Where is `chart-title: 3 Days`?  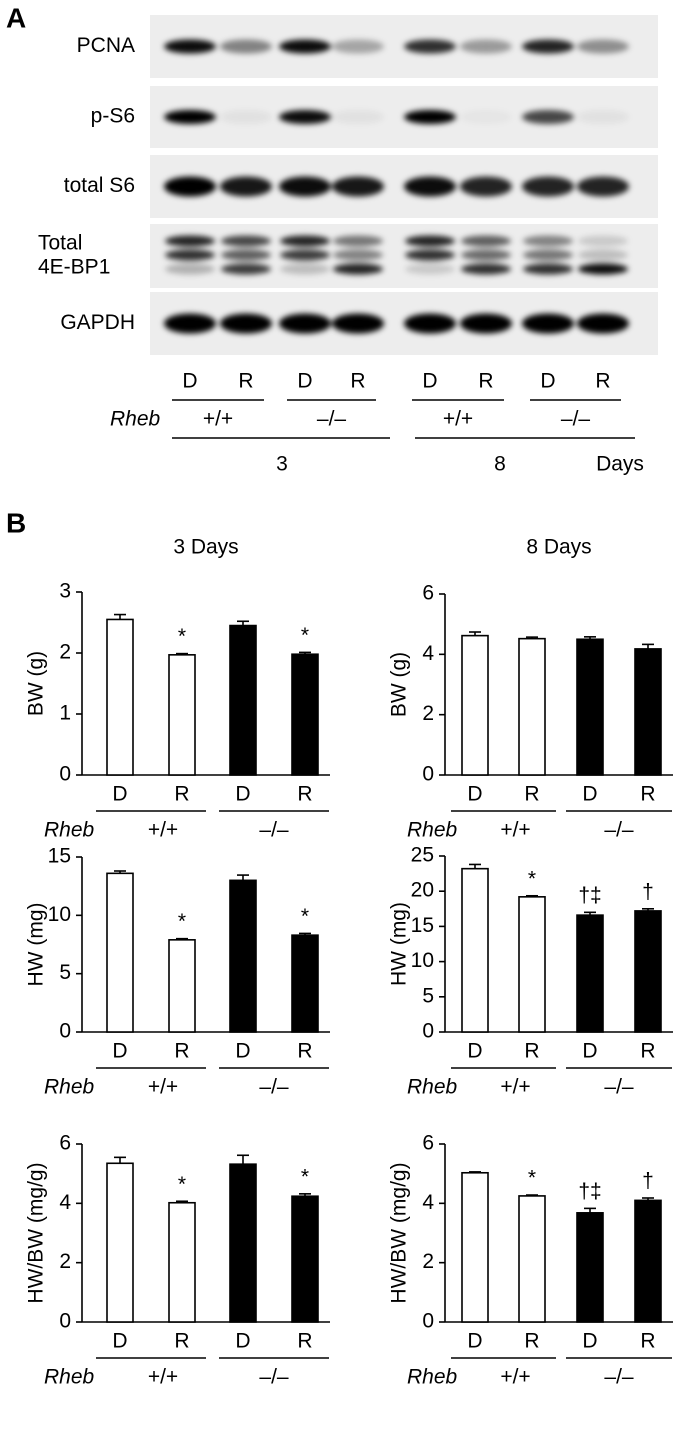 chart-title: 3 Days is located at coordinates (205, 547).